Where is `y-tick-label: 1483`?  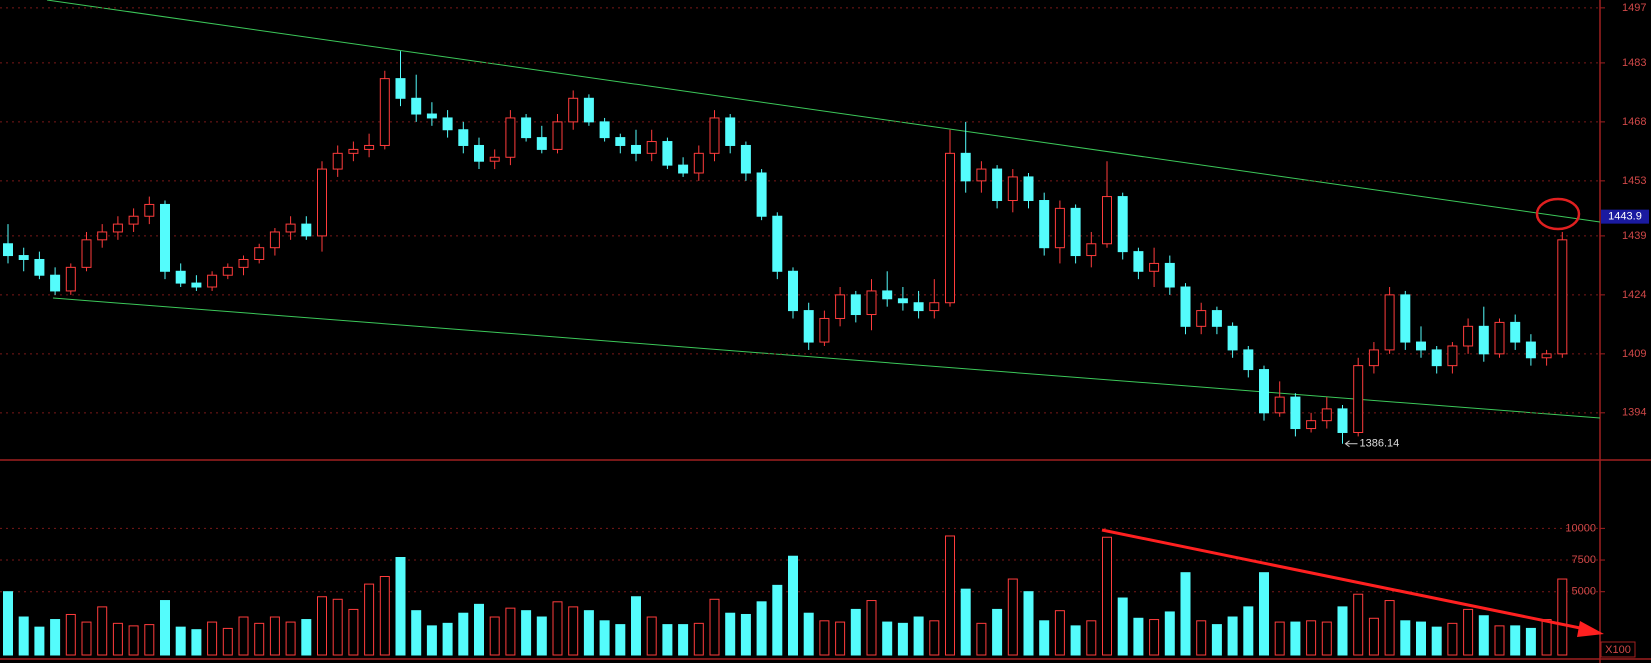 y-tick-label: 1483 is located at coordinates (1634, 63).